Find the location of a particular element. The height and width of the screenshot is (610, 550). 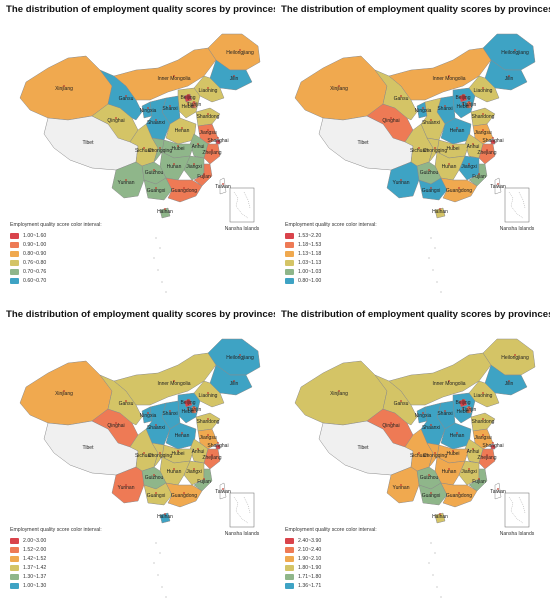

legend-item: 2.10~2.40 is located at coordinates (331, 549).